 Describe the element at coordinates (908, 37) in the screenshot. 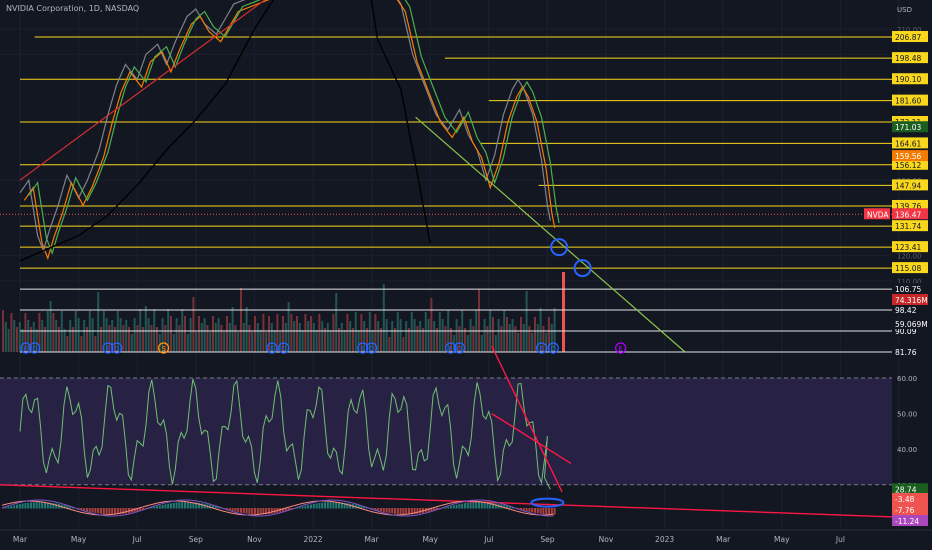

I see `level-badge: 206.87` at that location.